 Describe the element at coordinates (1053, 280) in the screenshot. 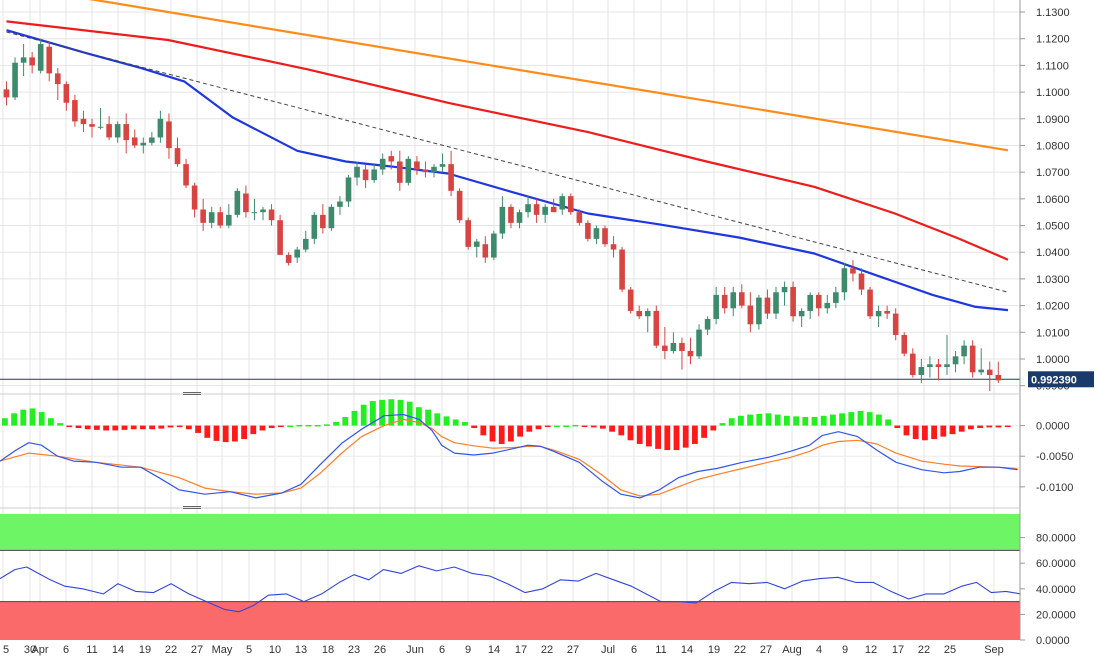

I see `price-tick-label: 1.0300` at that location.